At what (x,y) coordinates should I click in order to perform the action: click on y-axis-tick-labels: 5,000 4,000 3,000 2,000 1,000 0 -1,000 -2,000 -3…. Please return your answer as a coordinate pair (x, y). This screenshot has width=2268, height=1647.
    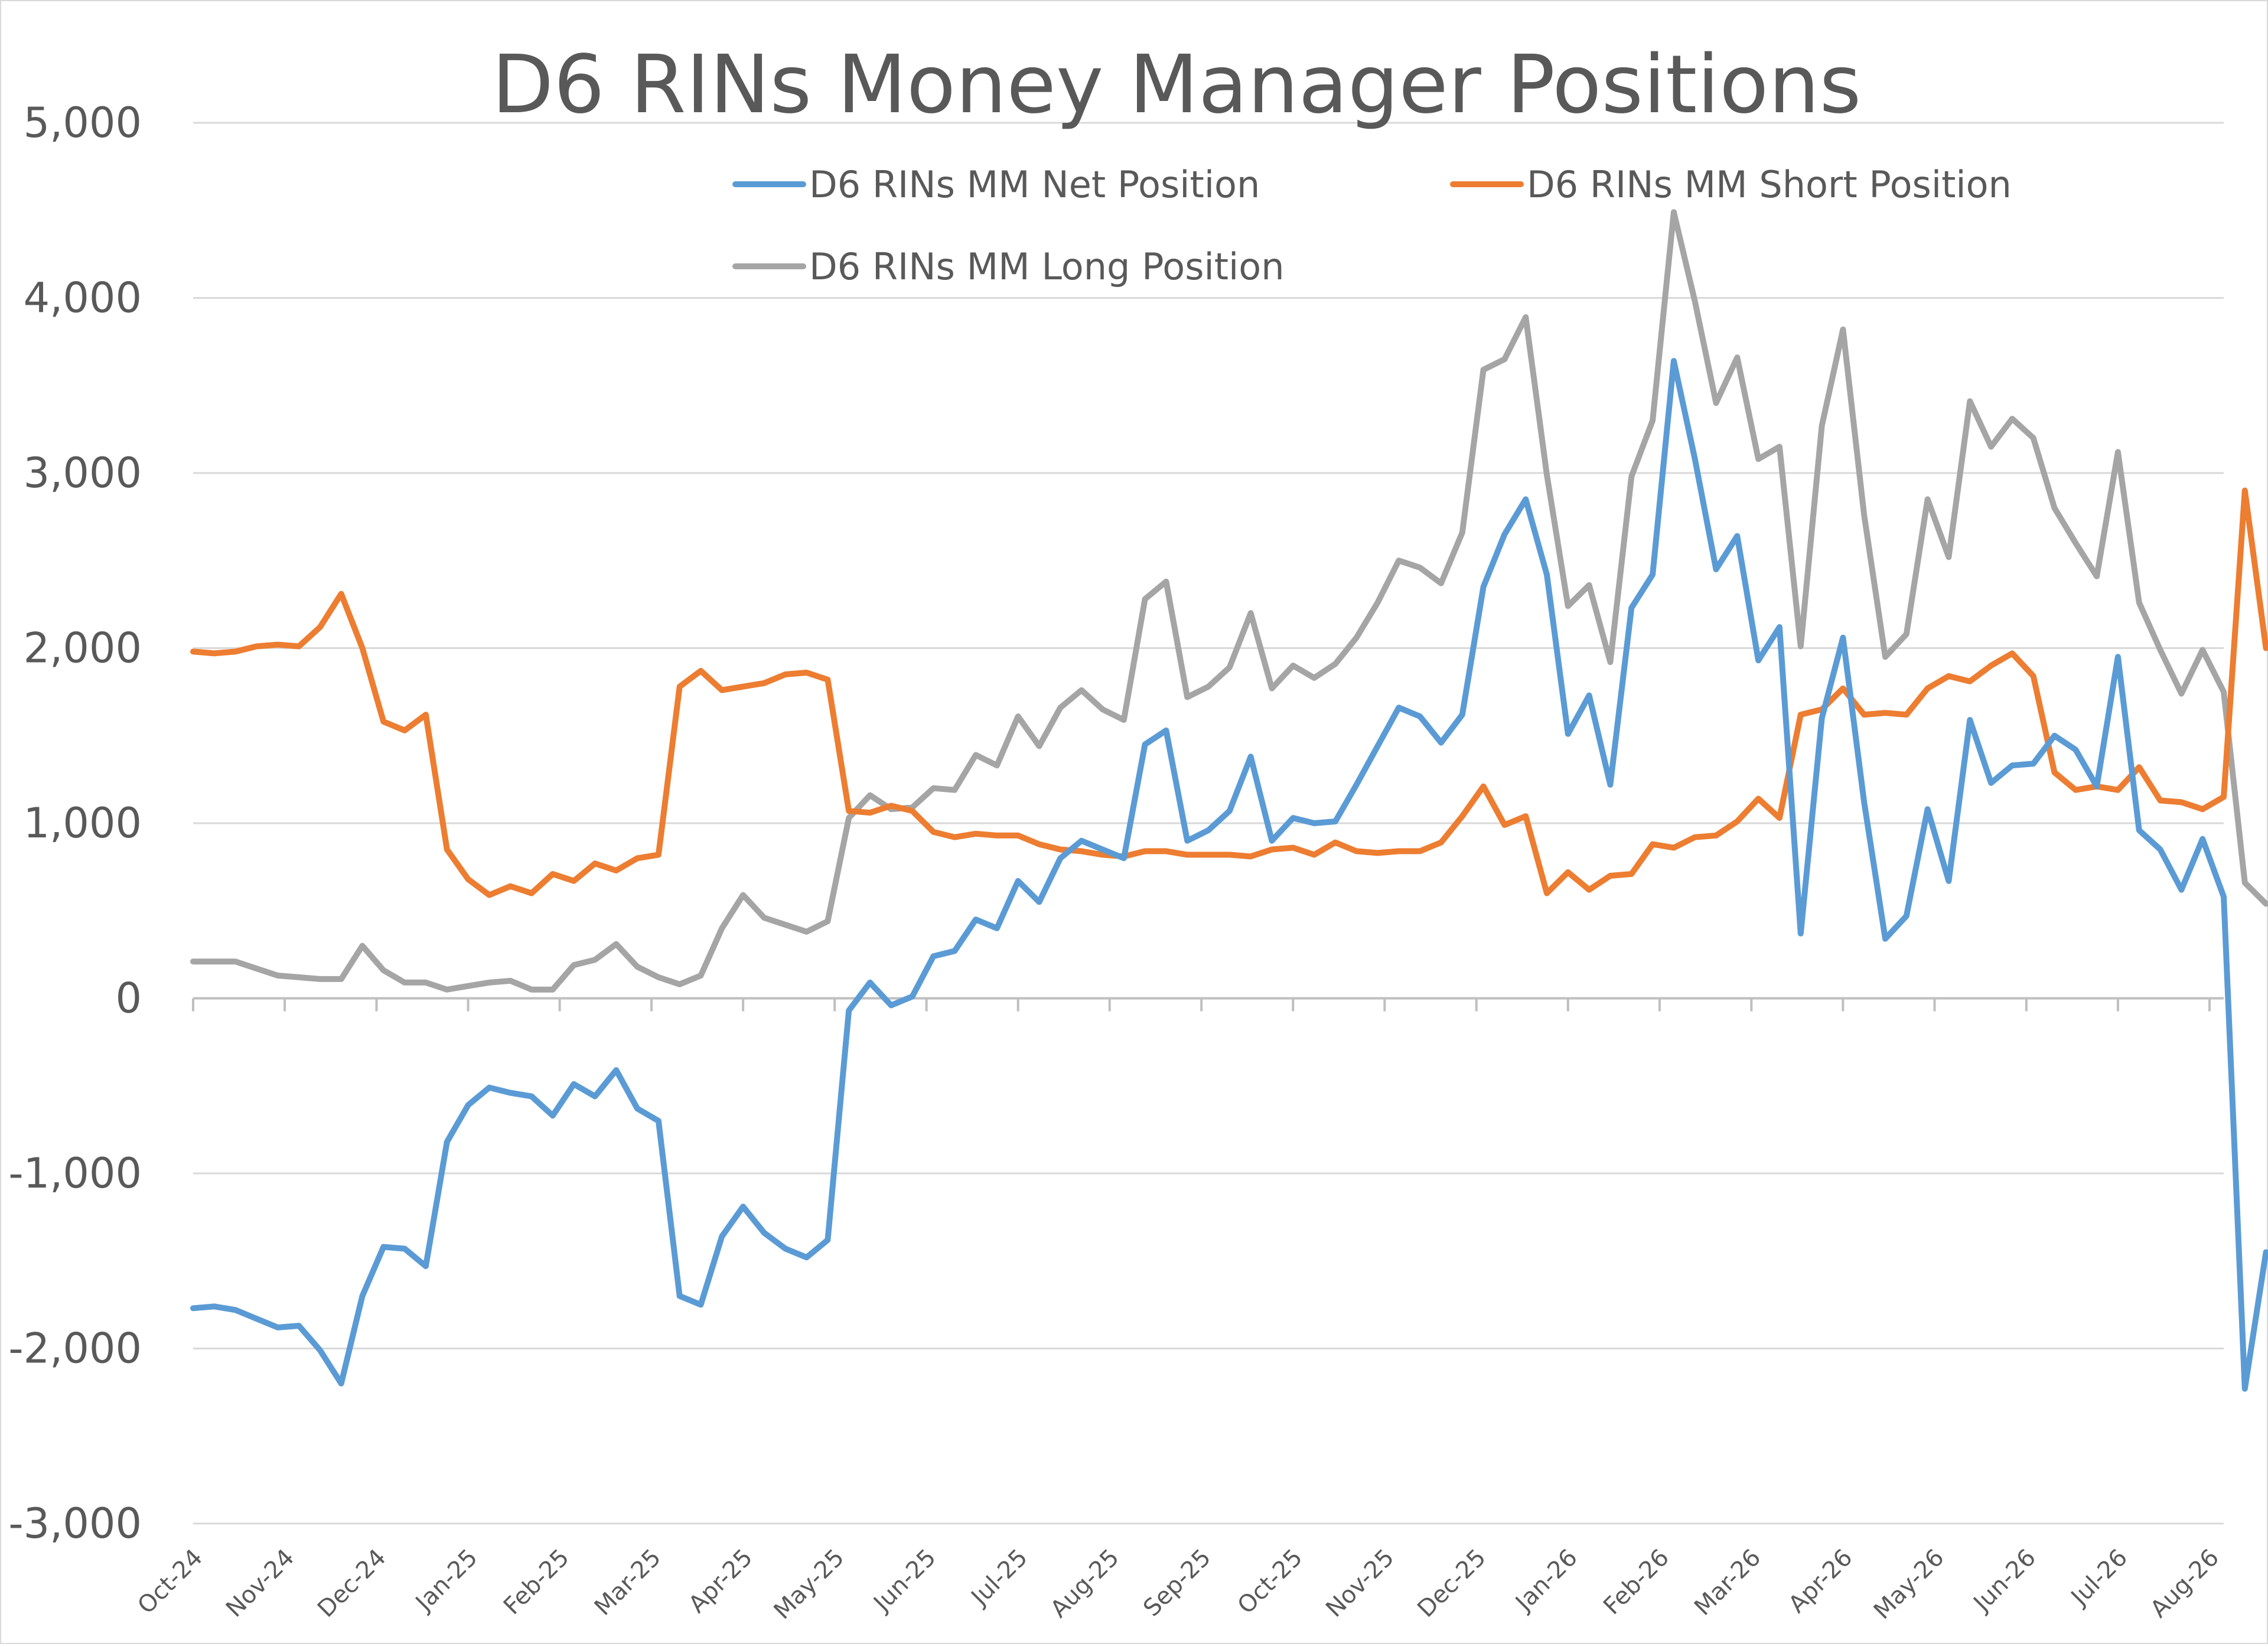
    Looking at the image, I should click on (75, 823).